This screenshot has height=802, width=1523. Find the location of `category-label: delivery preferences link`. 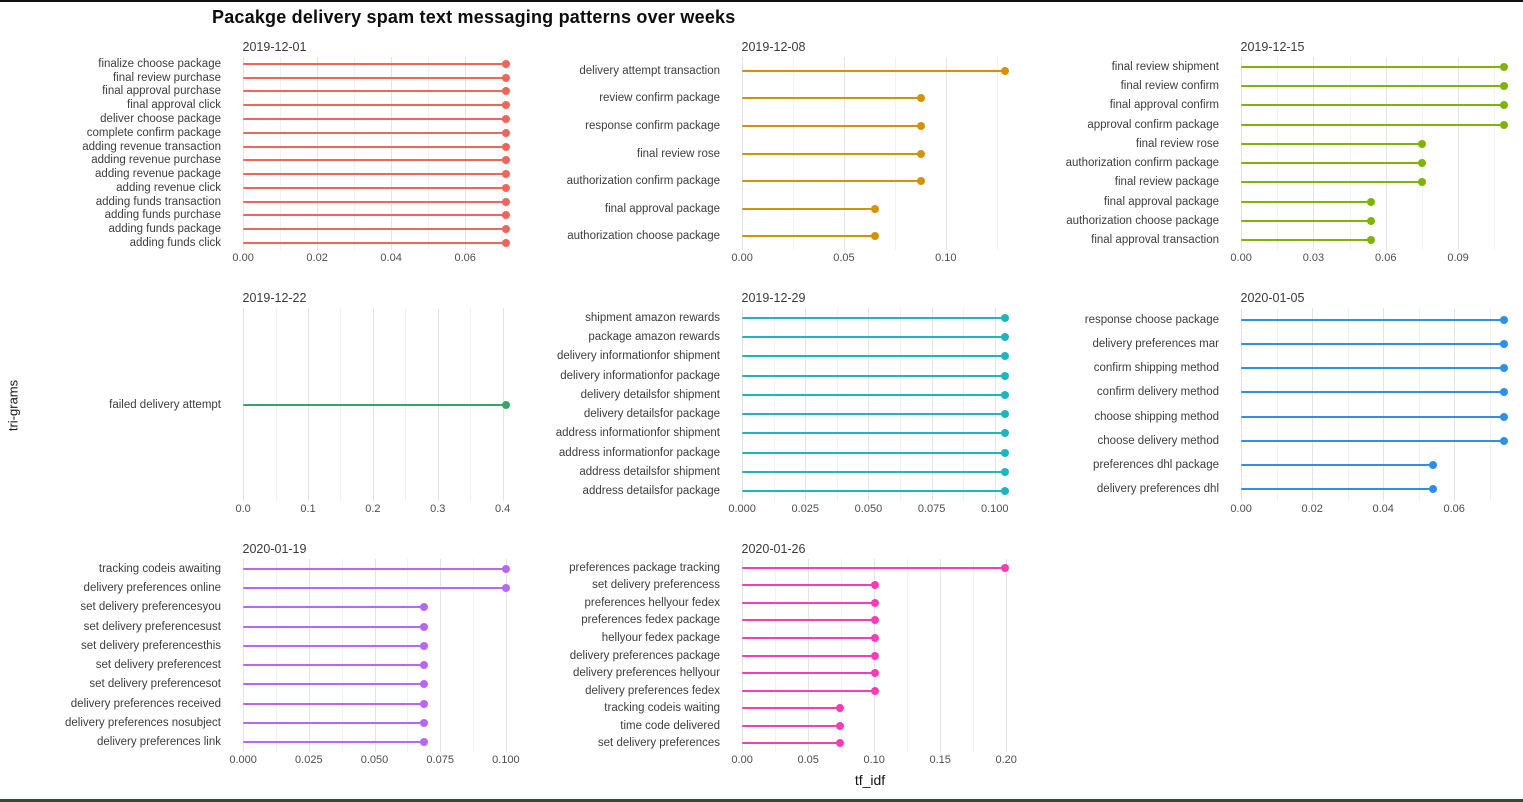

category-label: delivery preferences link is located at coordinates (158, 742).